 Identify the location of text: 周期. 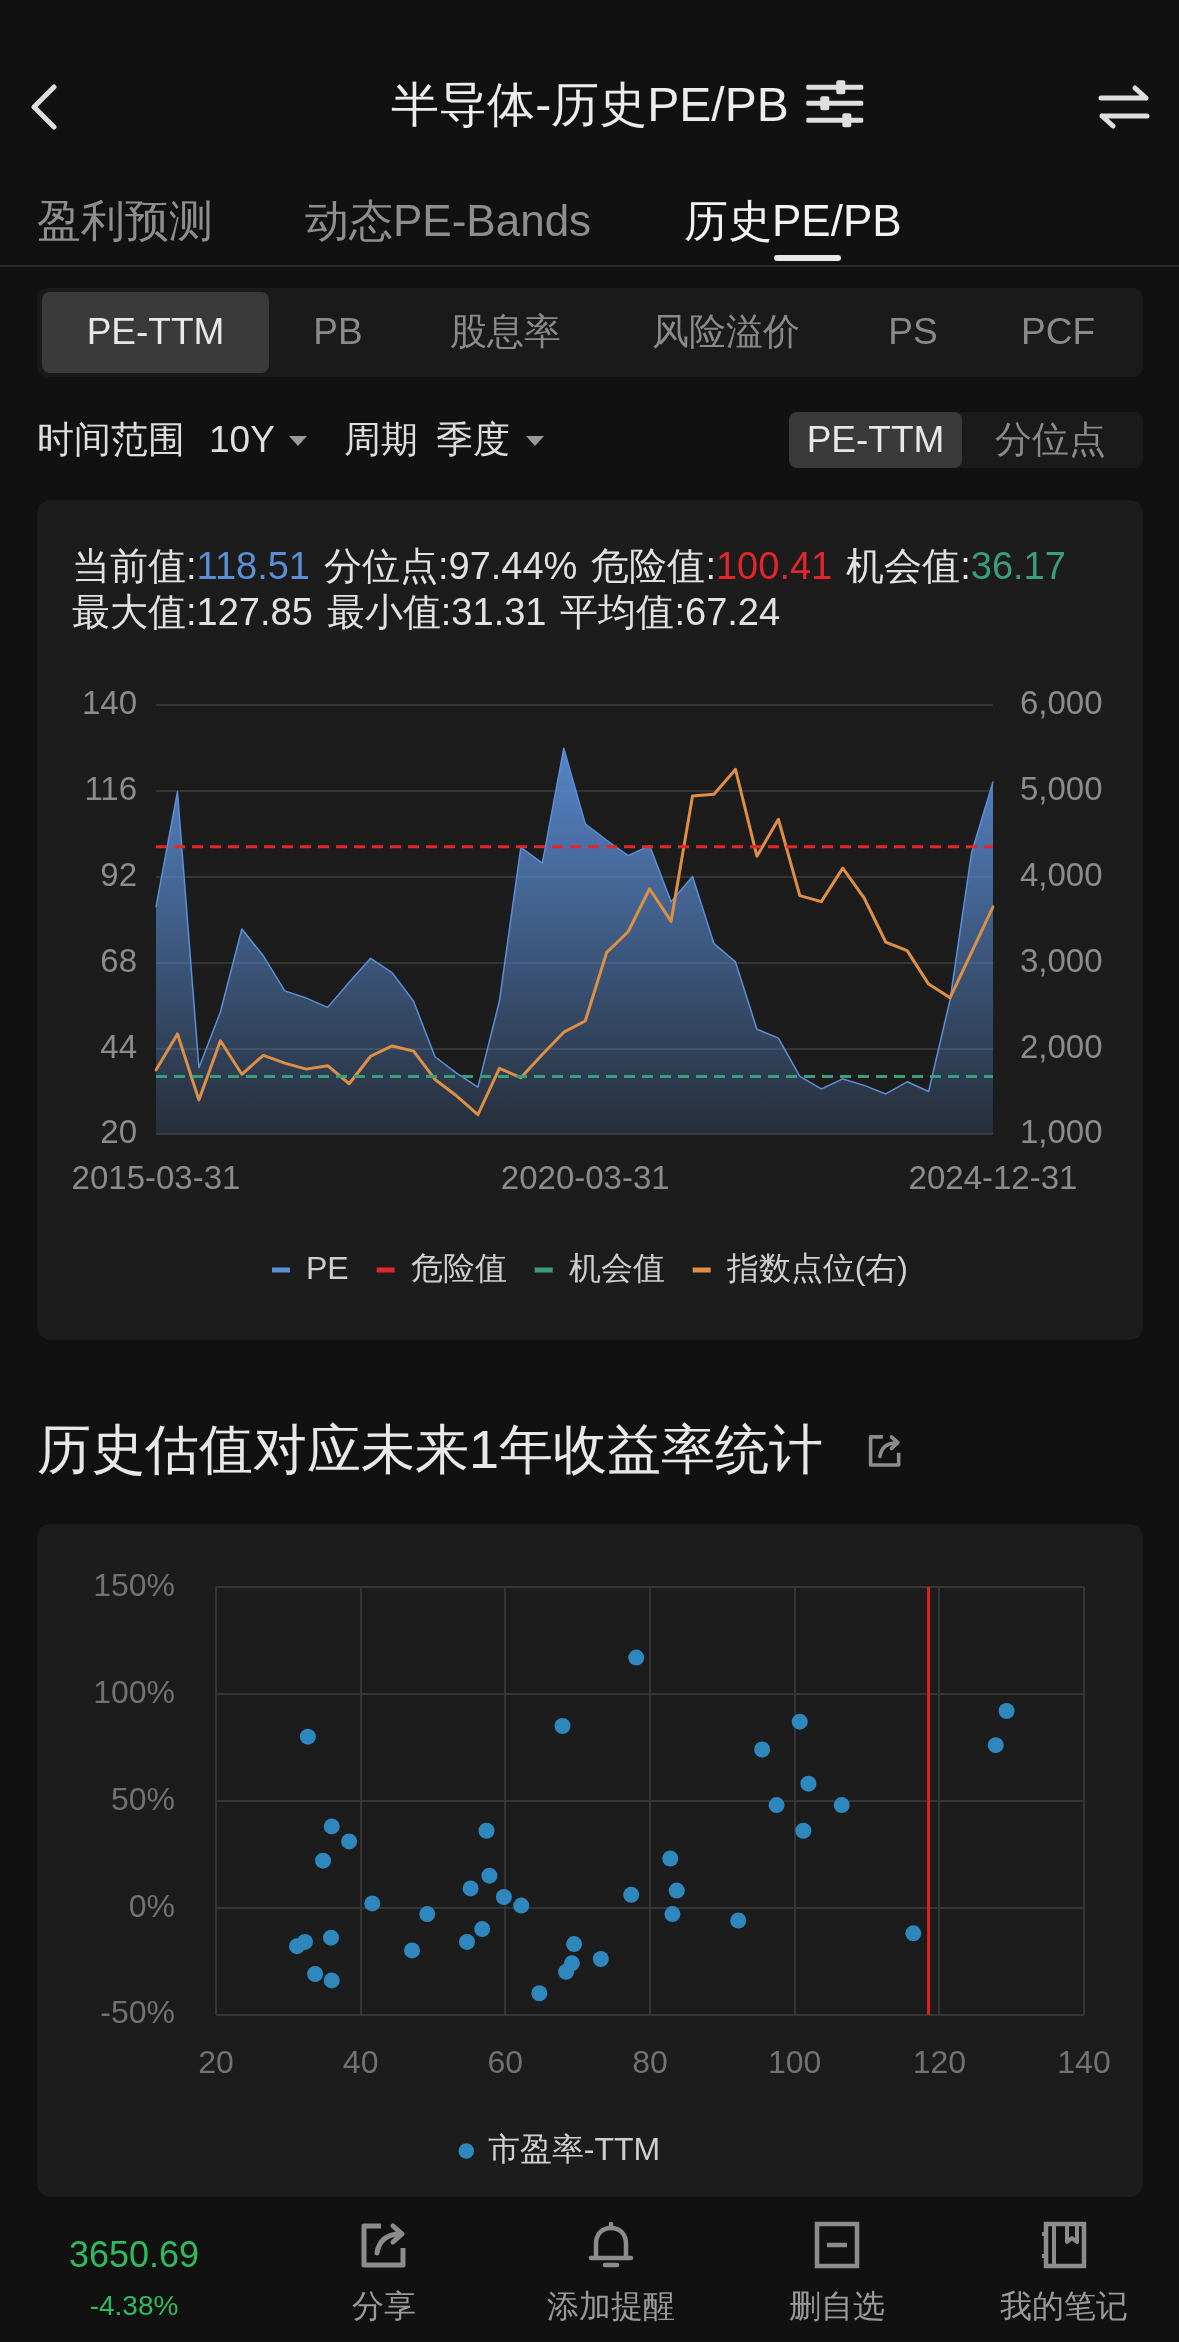
(381, 439).